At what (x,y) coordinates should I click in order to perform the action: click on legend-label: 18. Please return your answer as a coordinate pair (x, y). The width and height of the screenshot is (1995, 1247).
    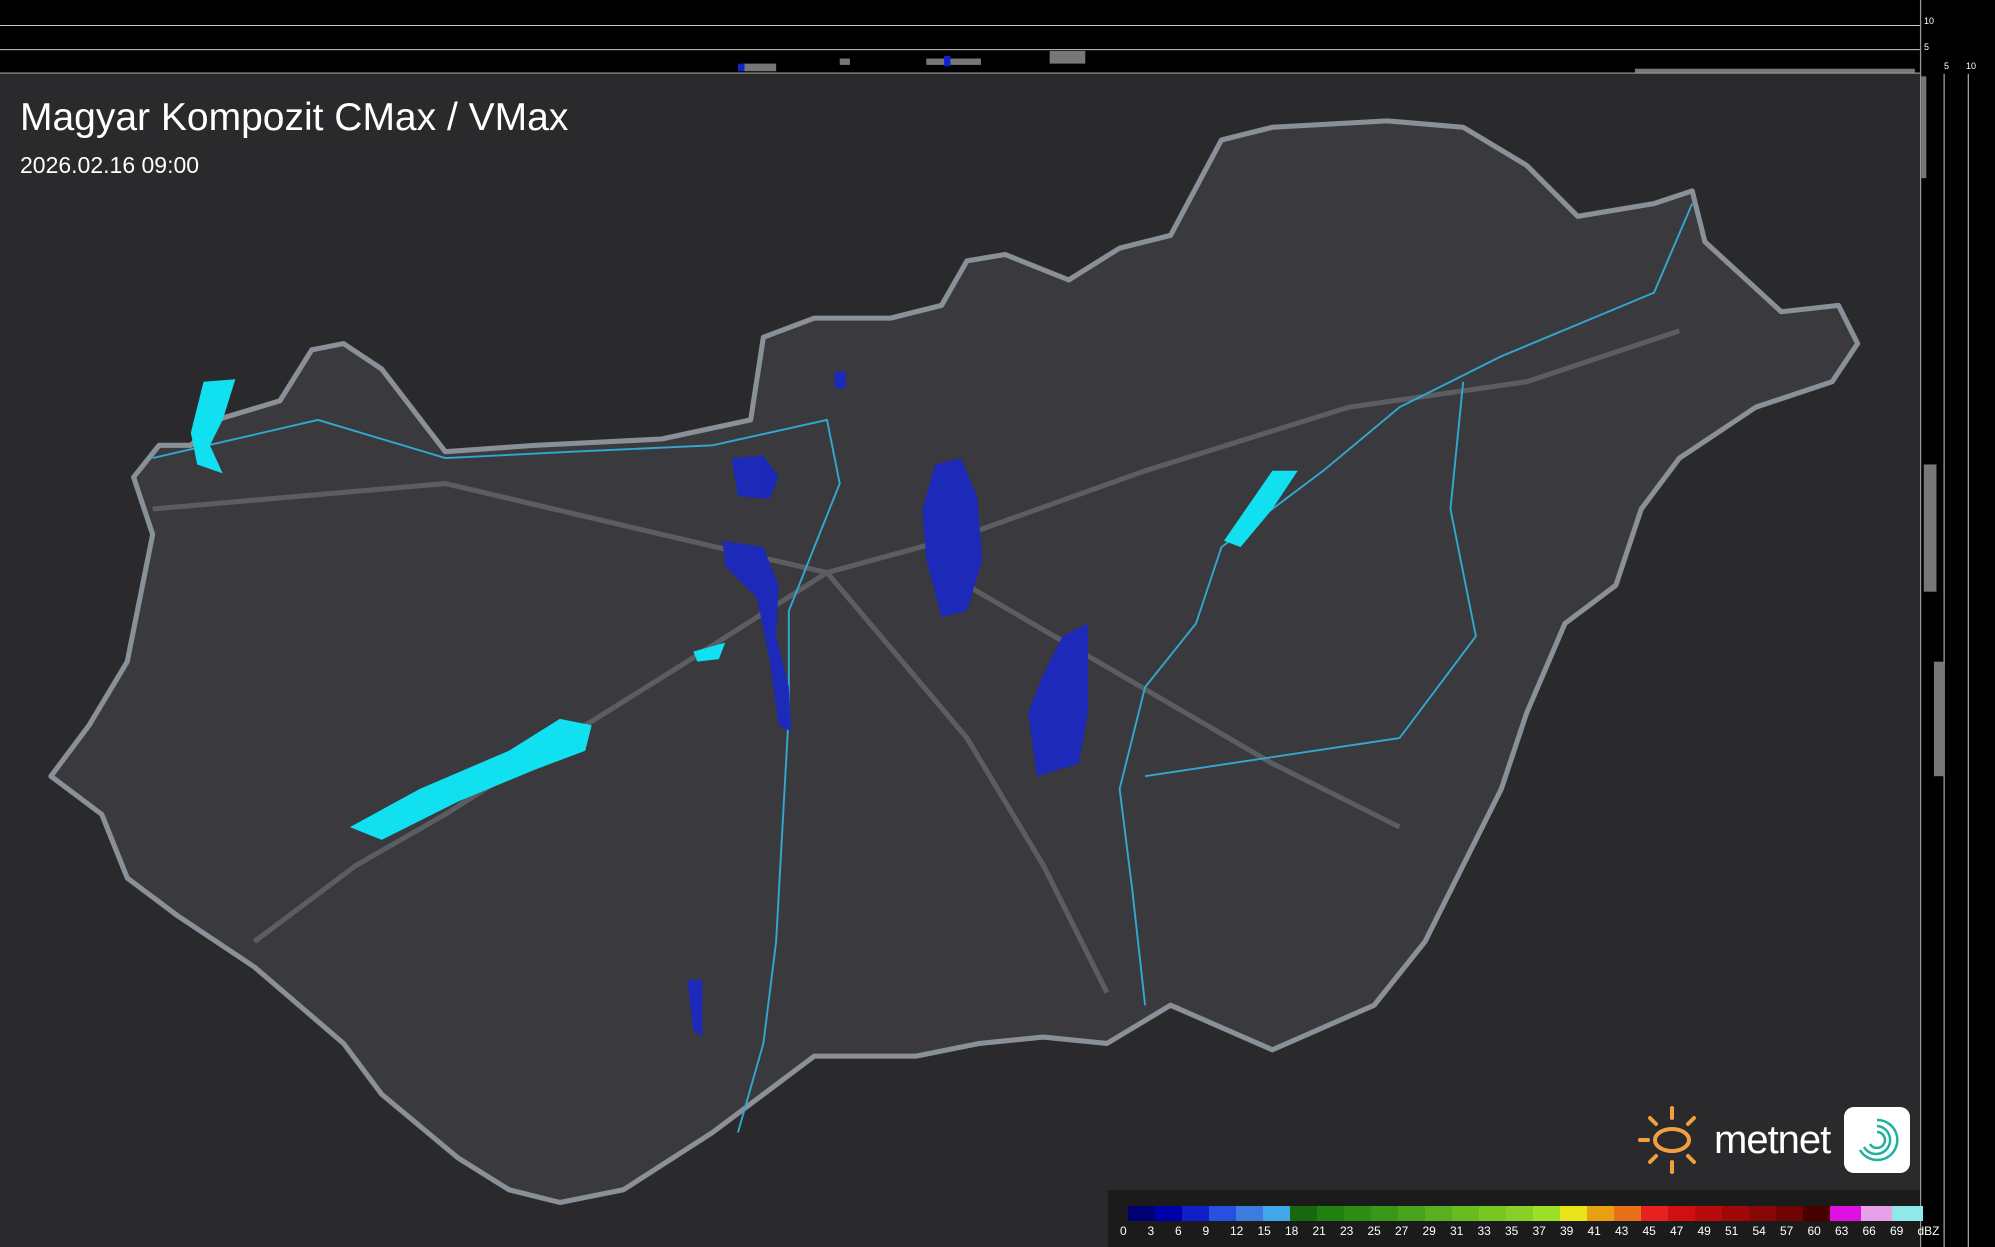
    Looking at the image, I should click on (1292, 1231).